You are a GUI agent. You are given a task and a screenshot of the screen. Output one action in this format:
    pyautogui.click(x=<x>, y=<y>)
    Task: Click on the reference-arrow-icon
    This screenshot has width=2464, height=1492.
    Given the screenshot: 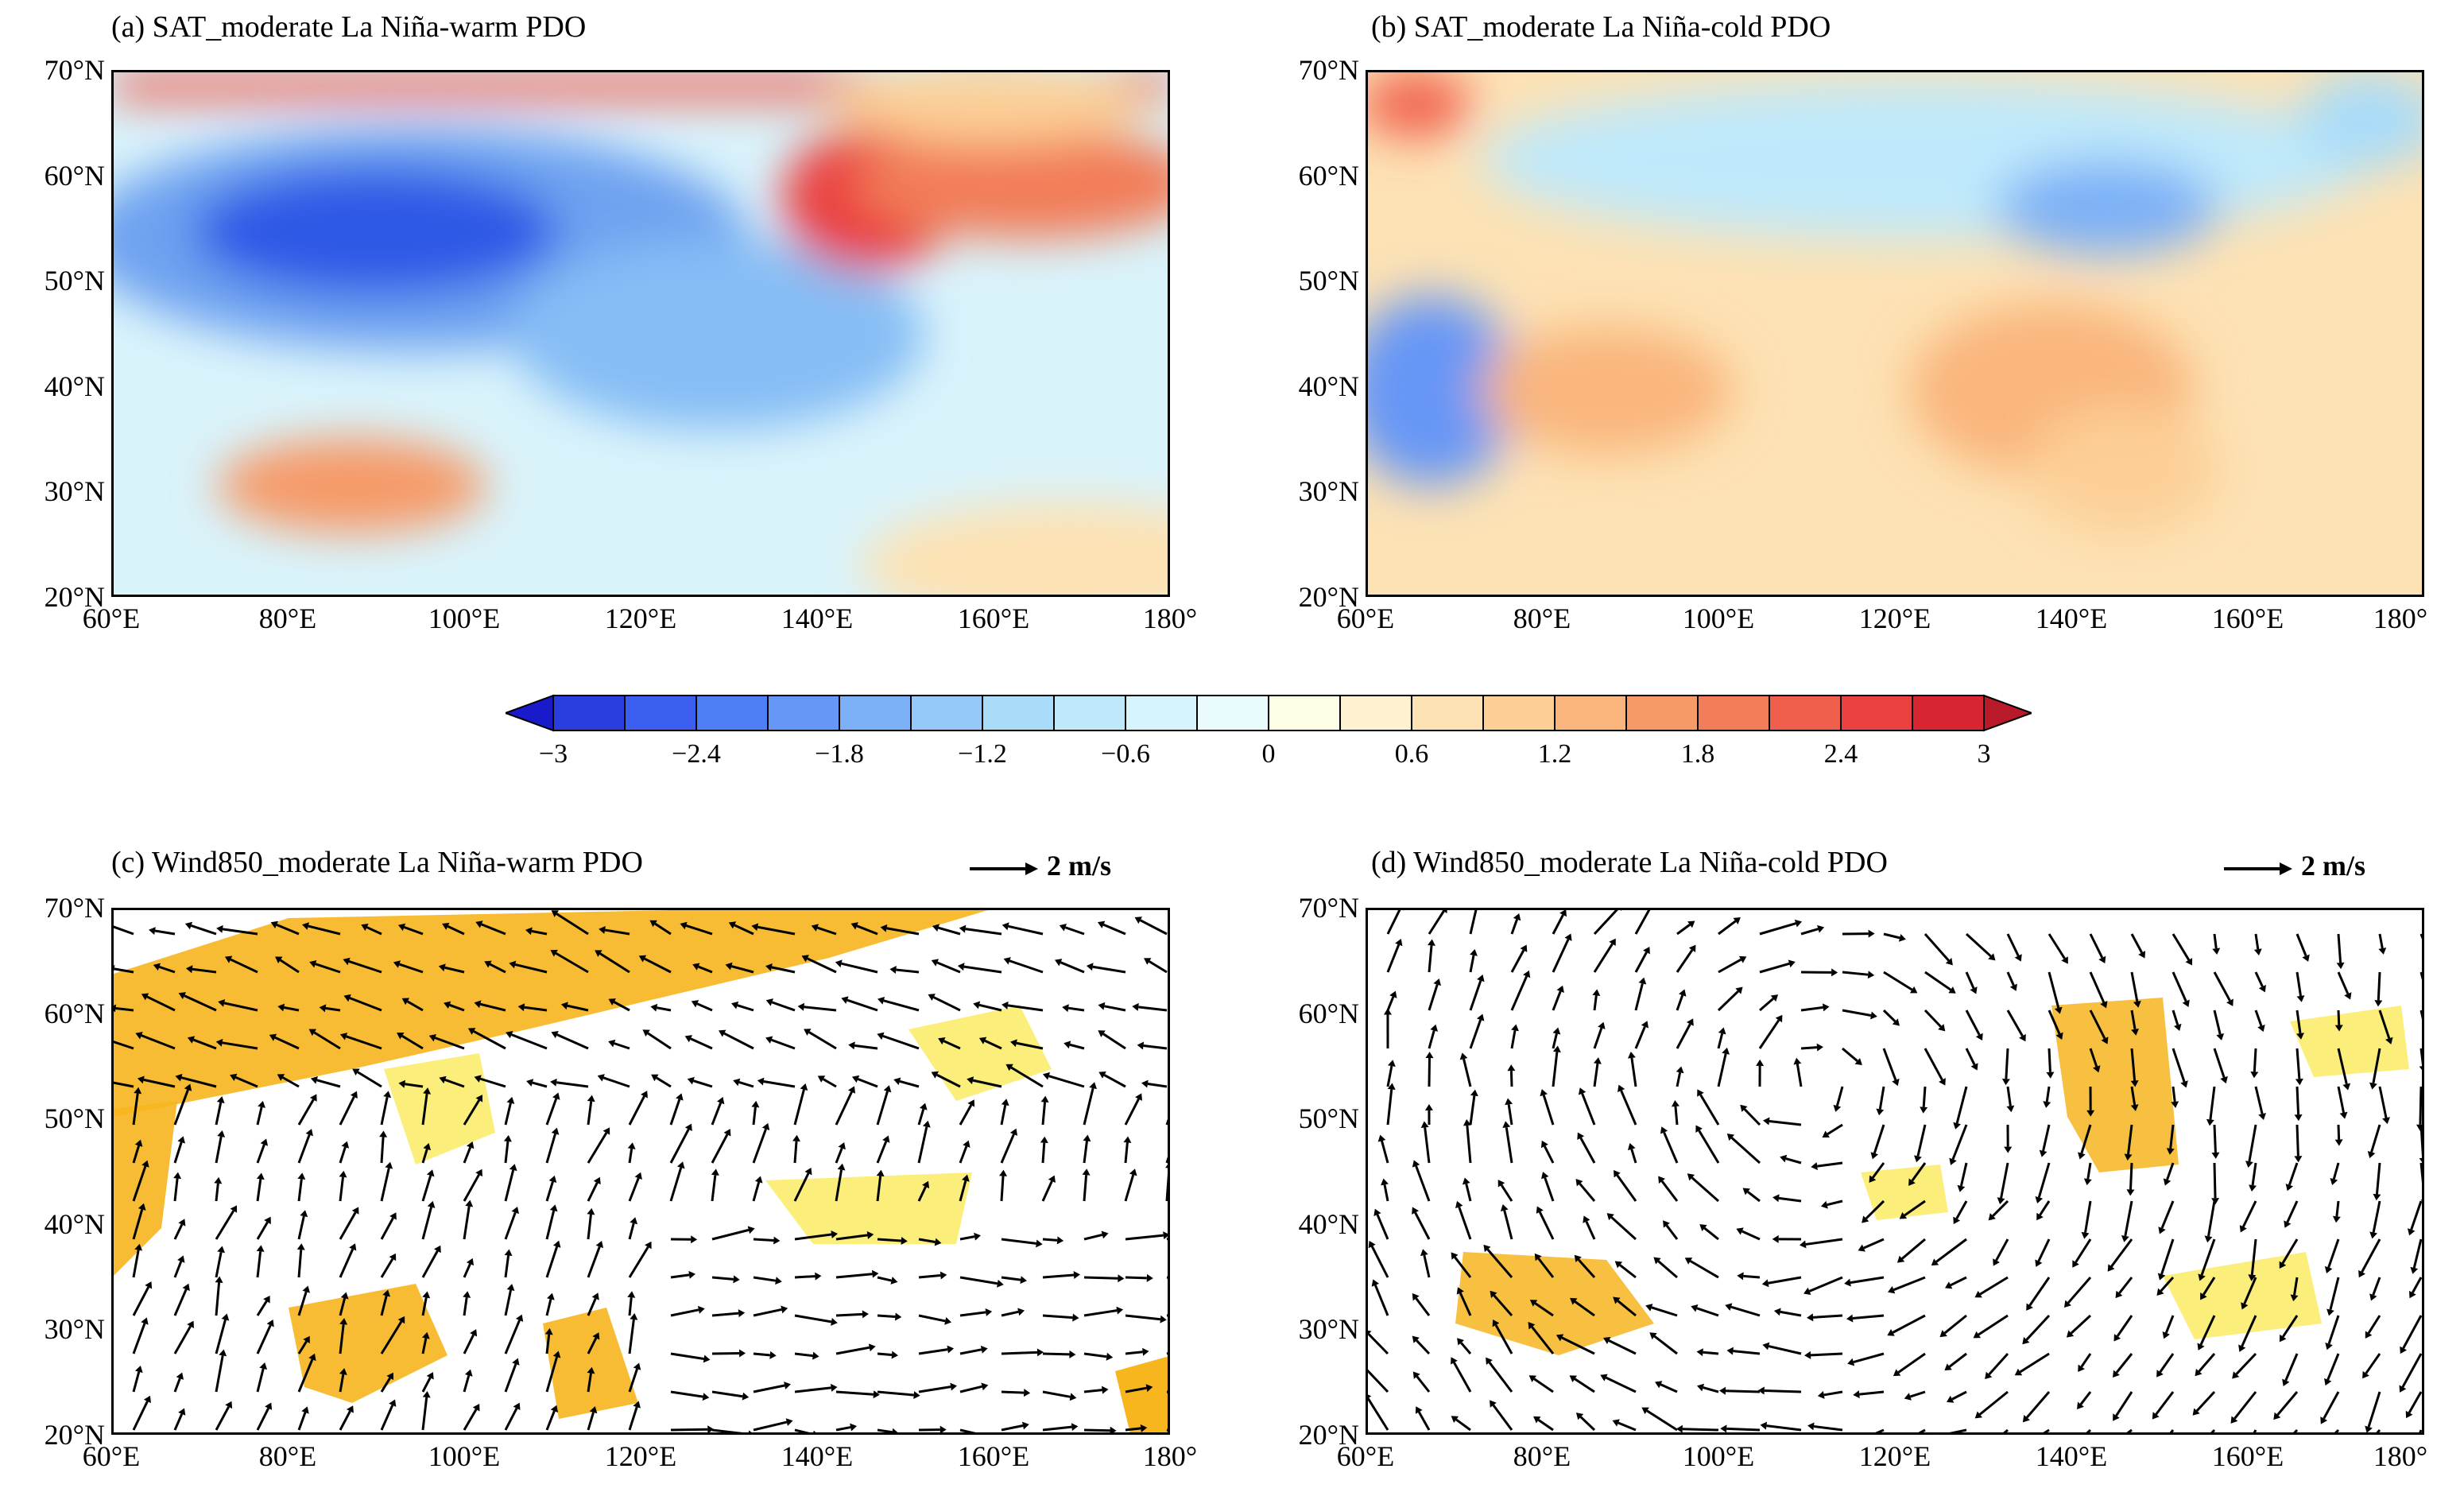 What is the action you would take?
    pyautogui.click(x=1004, y=868)
    